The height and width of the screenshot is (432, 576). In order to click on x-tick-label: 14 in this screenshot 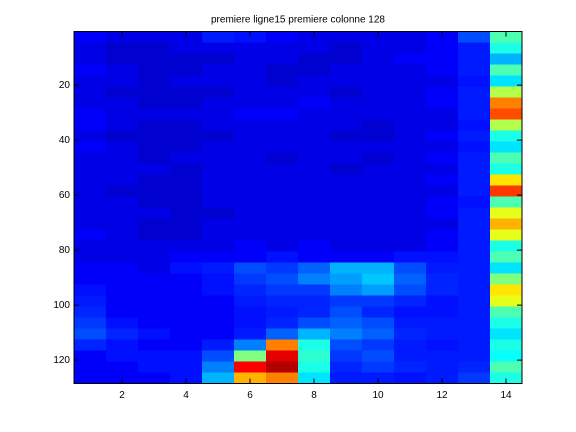, I will do `click(506, 395)`.